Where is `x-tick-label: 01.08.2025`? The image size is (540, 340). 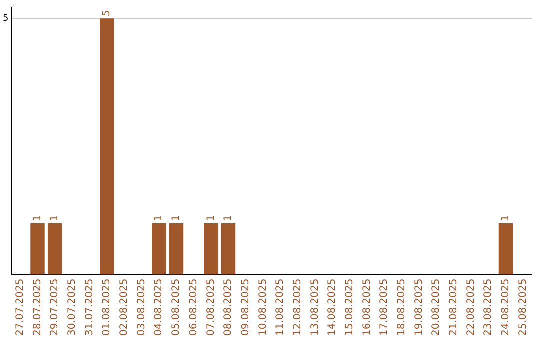
x-tick-label: 01.08.2025 is located at coordinates (107, 307).